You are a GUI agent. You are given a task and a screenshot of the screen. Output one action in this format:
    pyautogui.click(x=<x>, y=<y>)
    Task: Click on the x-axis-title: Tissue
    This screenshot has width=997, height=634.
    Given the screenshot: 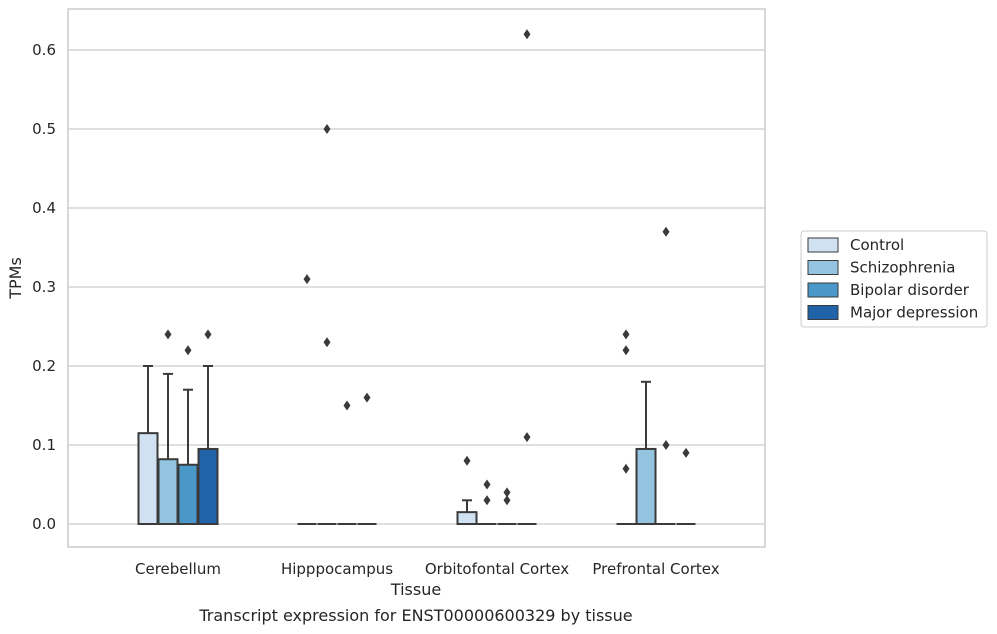 What is the action you would take?
    pyautogui.click(x=415, y=589)
    